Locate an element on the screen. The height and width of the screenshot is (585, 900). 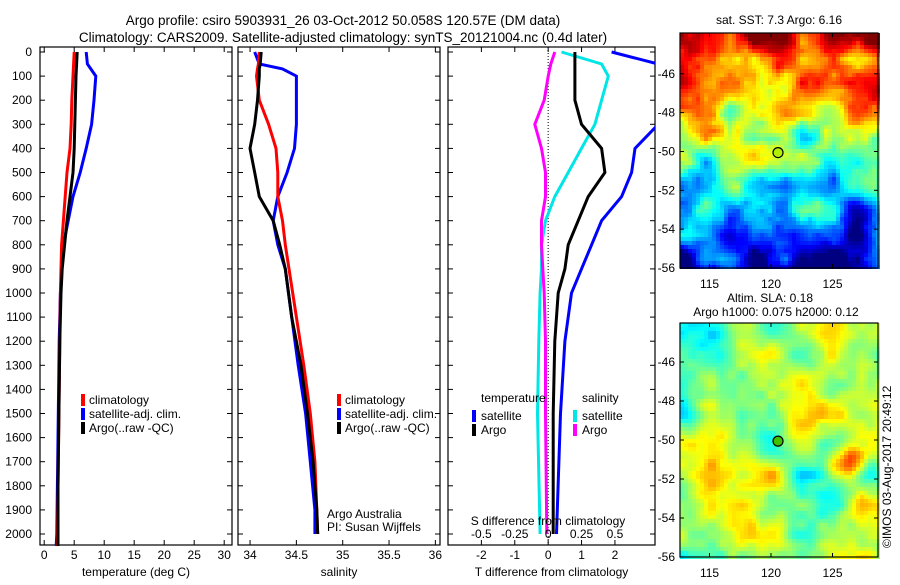
s-tick-label: -0.5 is located at coordinates (481, 534).